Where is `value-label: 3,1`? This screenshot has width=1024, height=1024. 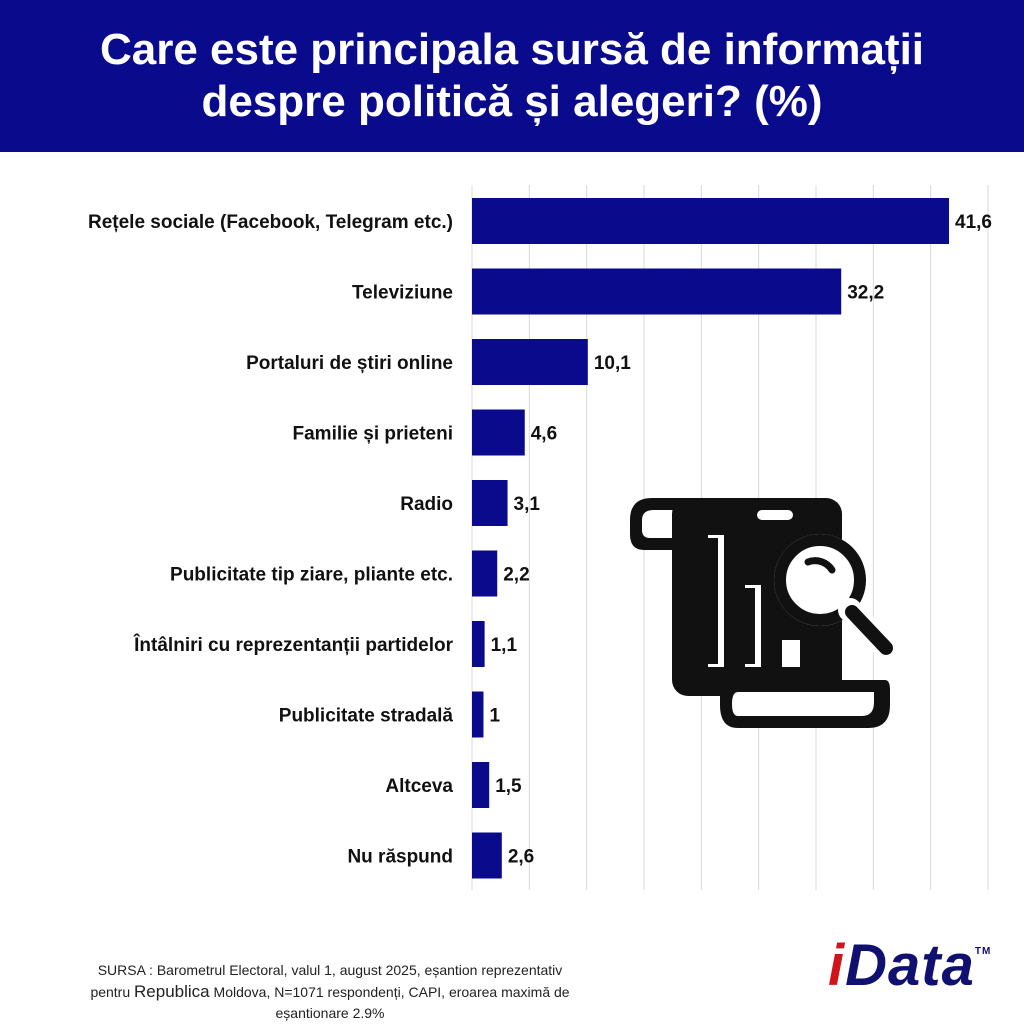 value-label: 3,1 is located at coordinates (527, 504).